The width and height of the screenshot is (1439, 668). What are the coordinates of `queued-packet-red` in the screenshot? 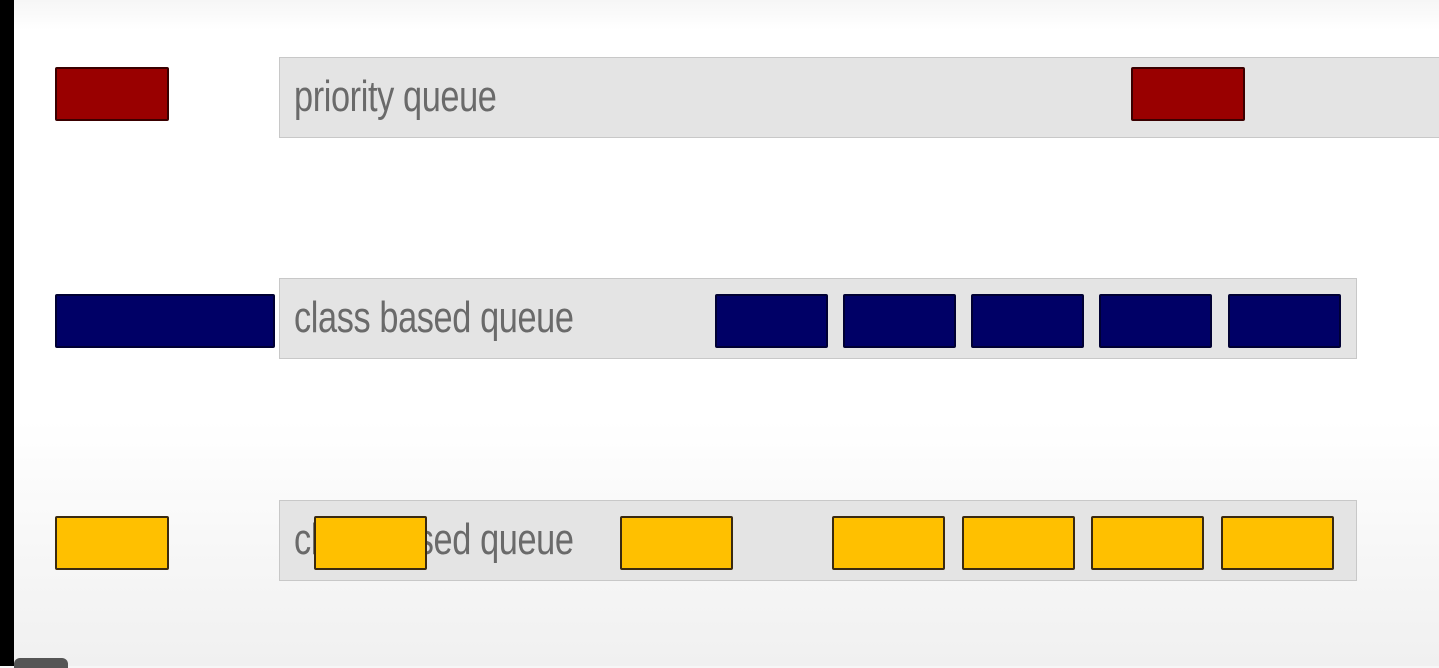 It's located at (1188, 94).